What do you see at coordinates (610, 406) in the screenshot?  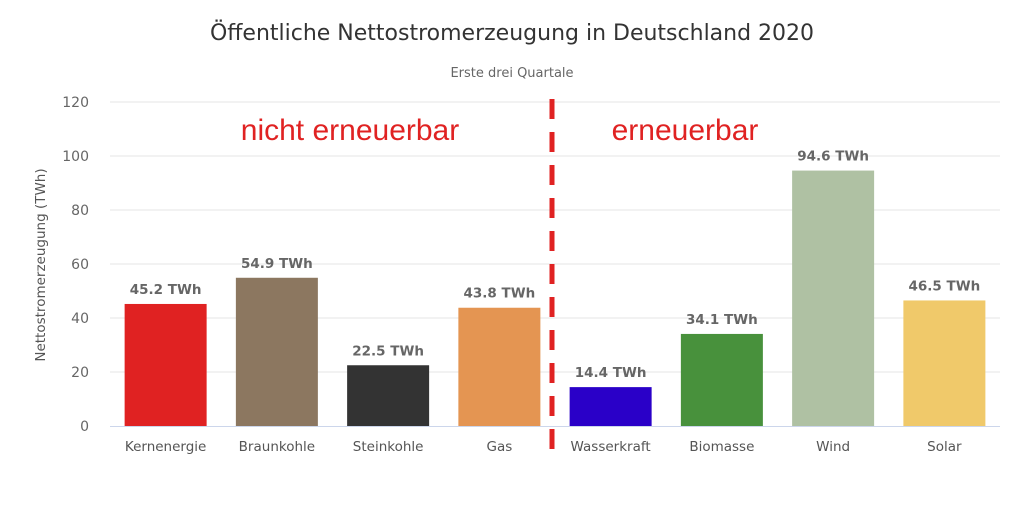 I see `bar-wasserkraft` at bounding box center [610, 406].